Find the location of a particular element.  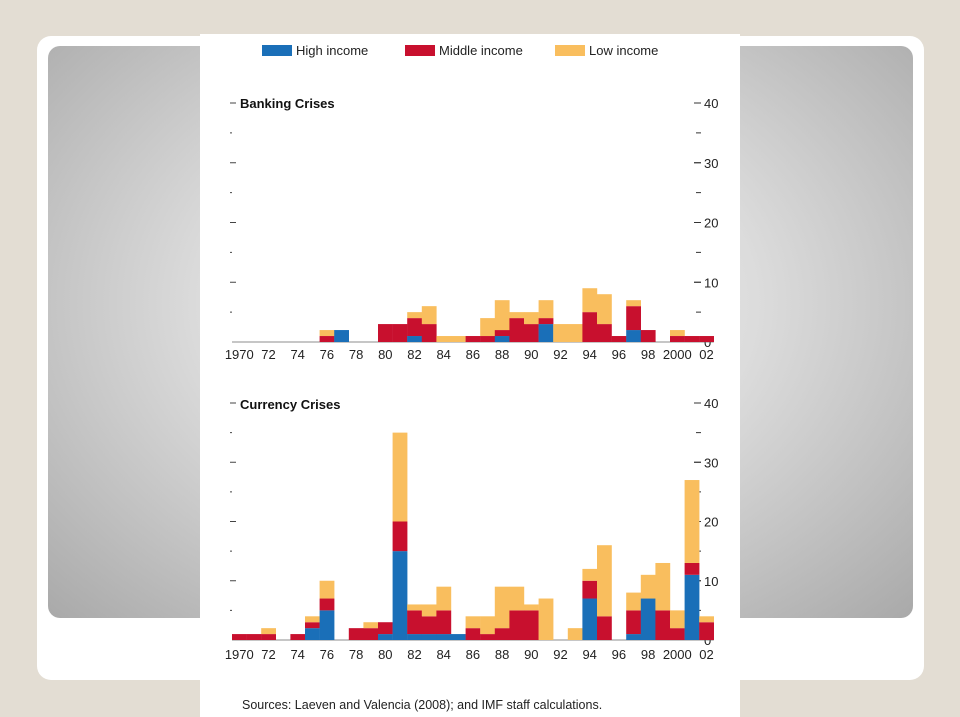

x-tick-label: 72 is located at coordinates (268, 354).